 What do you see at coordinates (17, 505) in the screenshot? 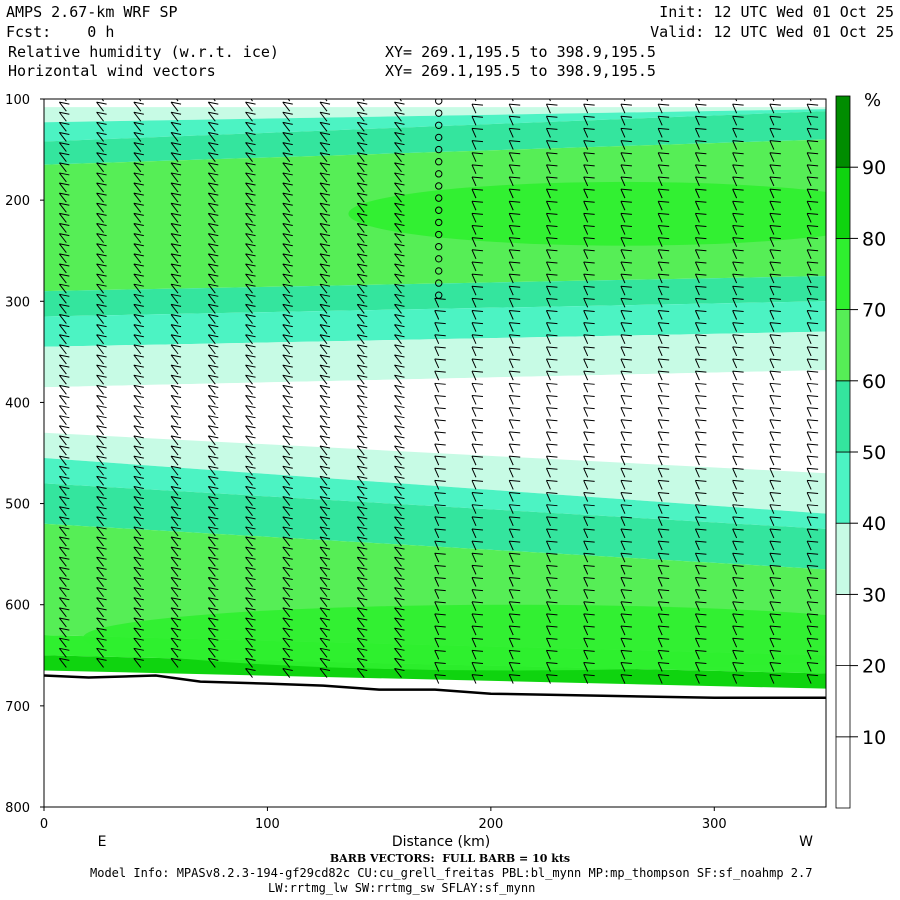
I see `y-tick-label: 500` at bounding box center [17, 505].